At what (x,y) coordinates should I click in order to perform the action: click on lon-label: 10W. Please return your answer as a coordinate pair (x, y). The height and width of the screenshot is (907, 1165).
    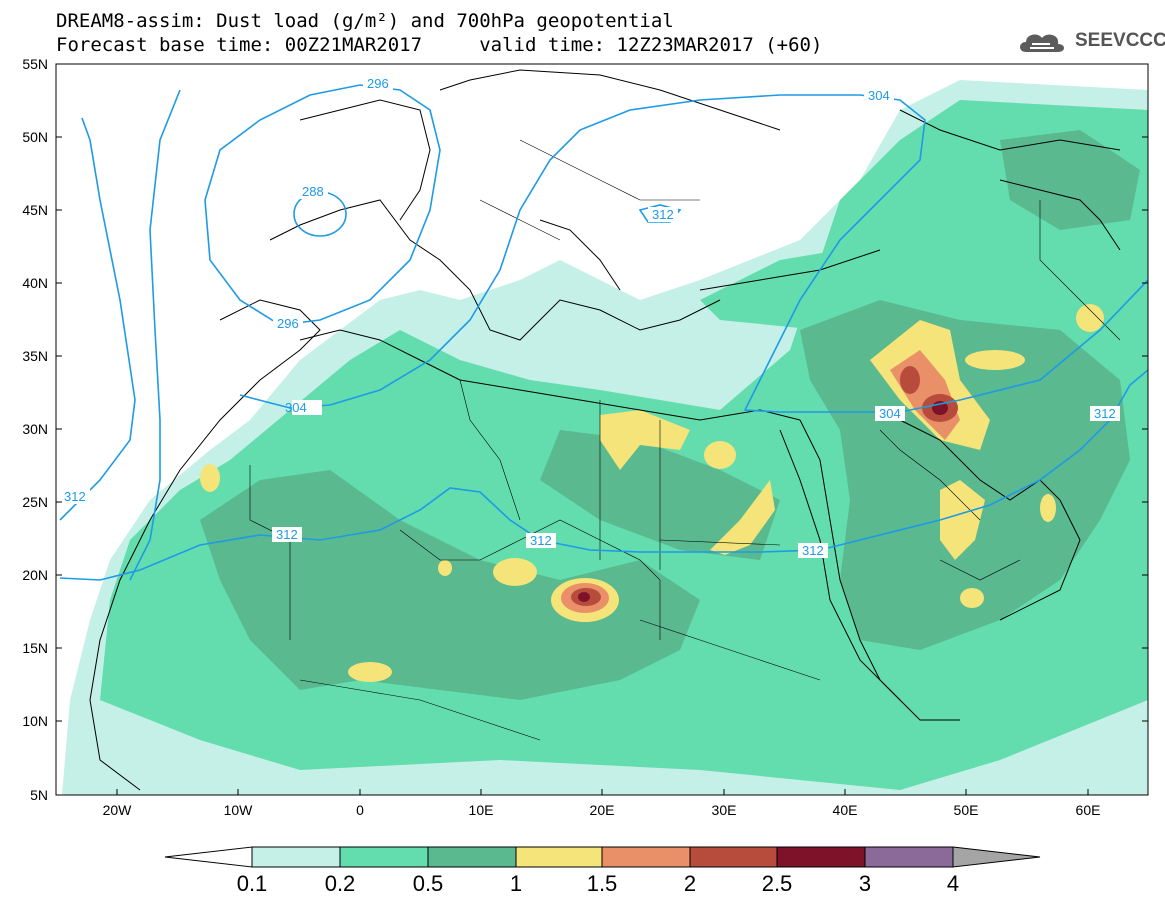
    Looking at the image, I should click on (239, 810).